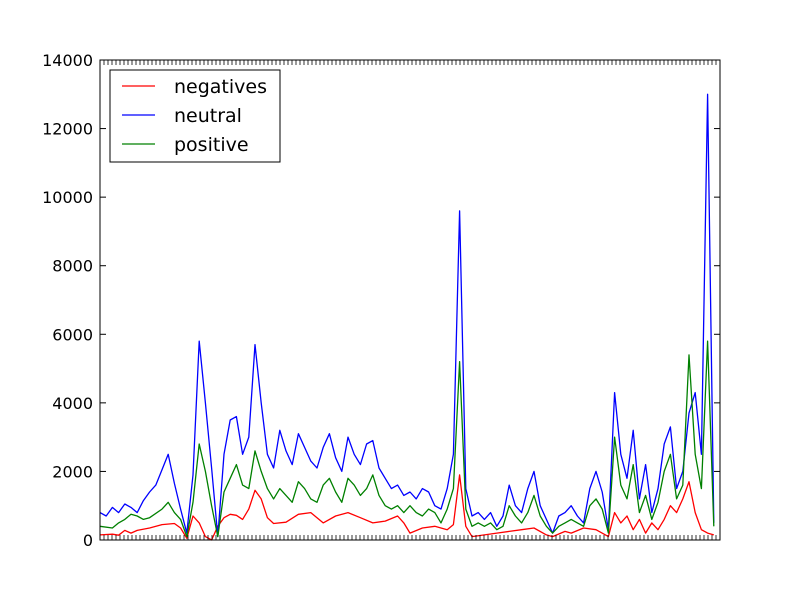 The image size is (800, 600). Describe the element at coordinates (88, 540) in the screenshot. I see `y-tick-label: 0` at that location.